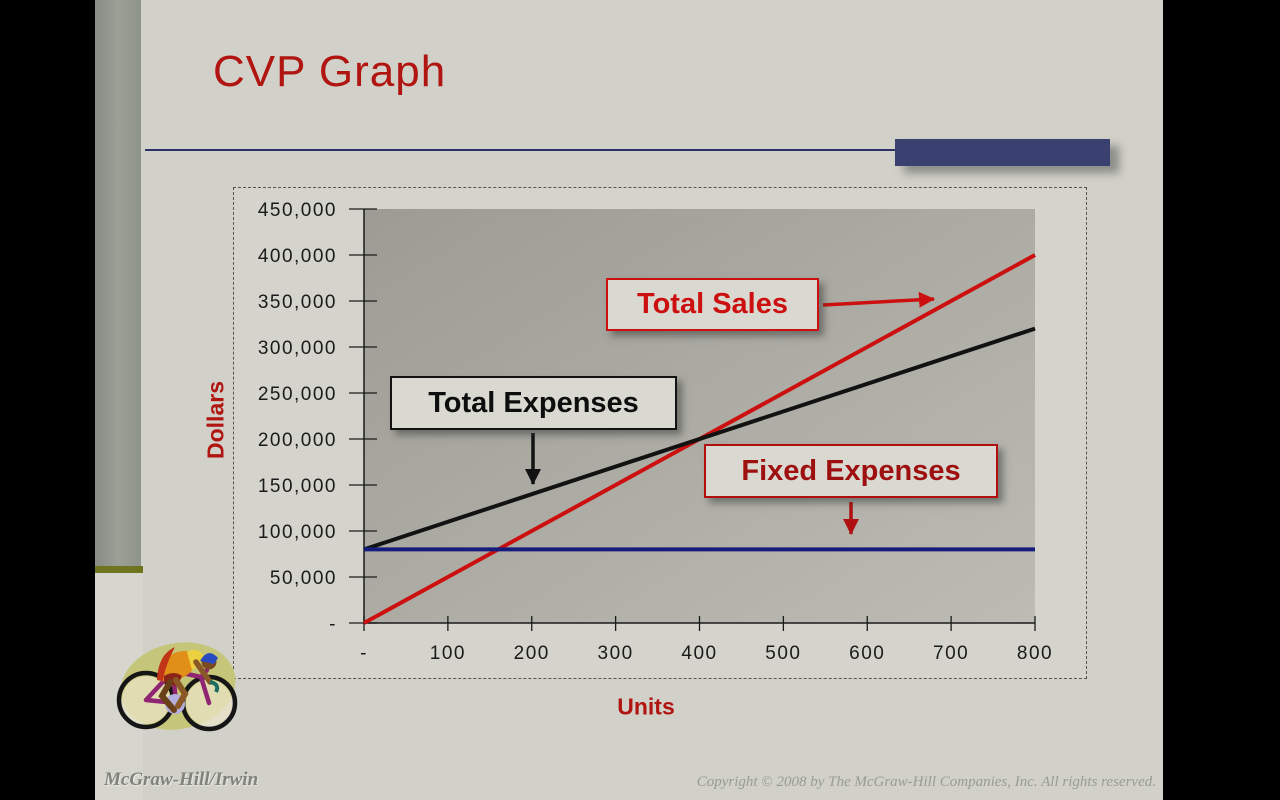 Image resolution: width=1280 pixels, height=800 pixels. I want to click on svg-text: 200, so click(532, 653).